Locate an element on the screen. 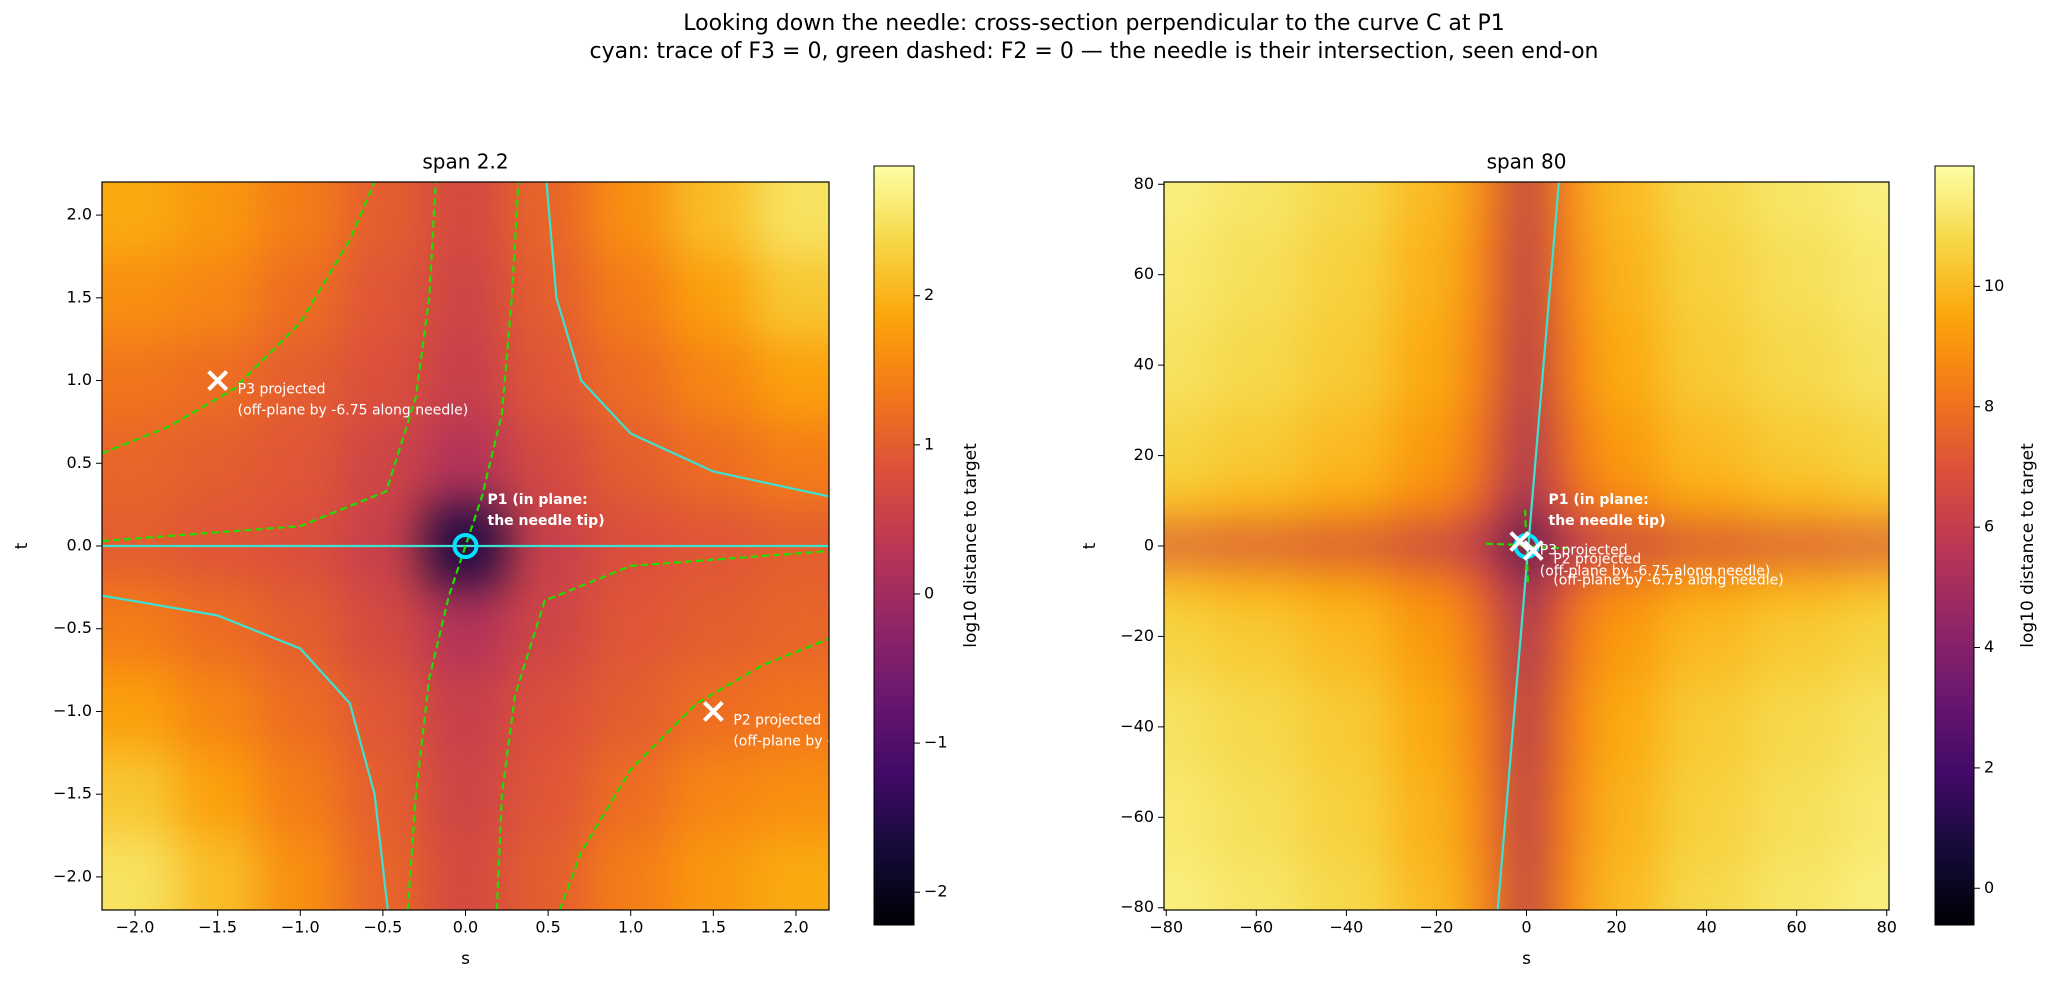 The width and height of the screenshot is (2052, 983). y-tick-label: −2.0 is located at coordinates (72, 875).